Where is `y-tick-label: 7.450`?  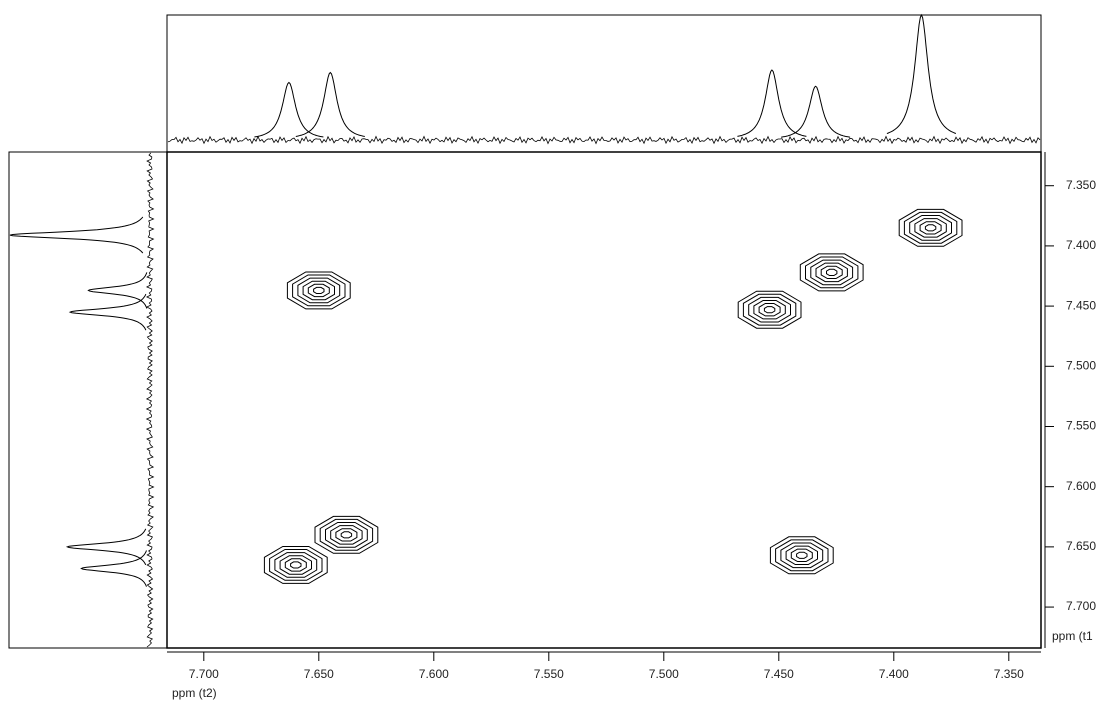
y-tick-label: 7.450 is located at coordinates (1081, 305).